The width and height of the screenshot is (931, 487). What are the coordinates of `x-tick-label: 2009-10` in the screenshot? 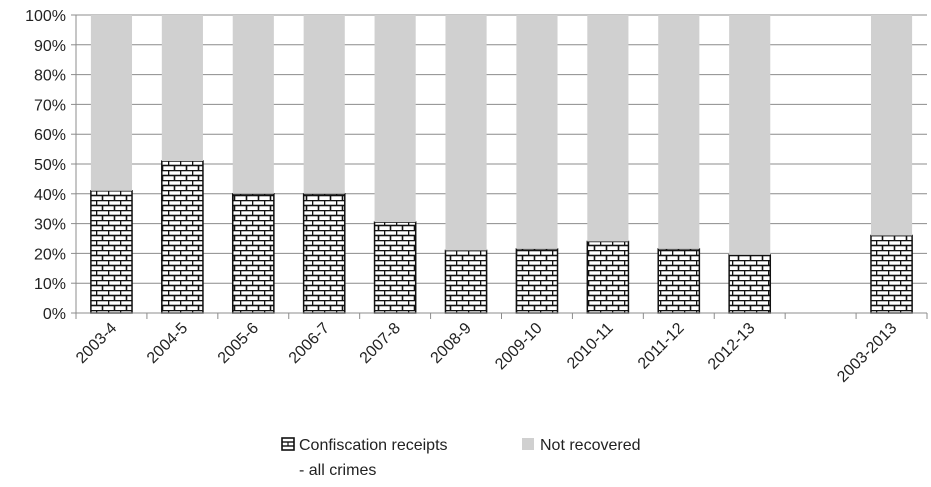 It's located at (519, 347).